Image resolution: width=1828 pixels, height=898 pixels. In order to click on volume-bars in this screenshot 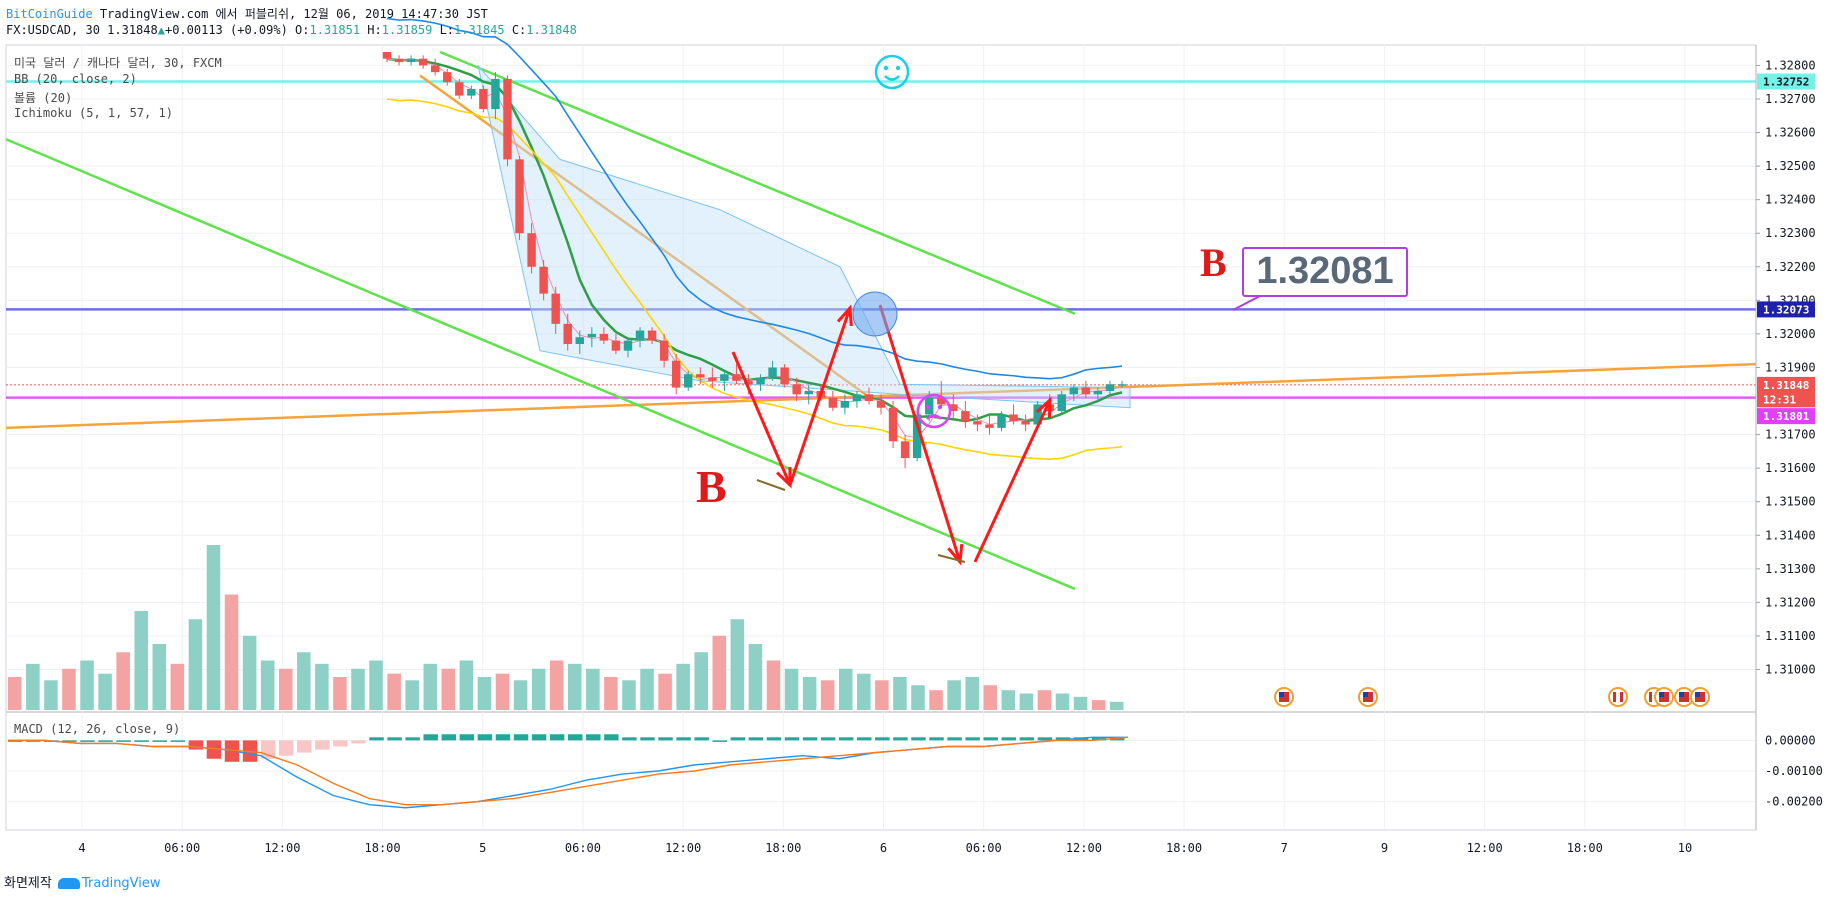, I will do `click(566, 627)`.